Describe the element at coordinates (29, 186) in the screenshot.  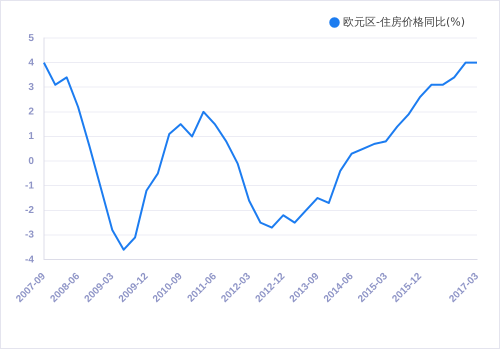
I see `y-tick-label: -1` at that location.